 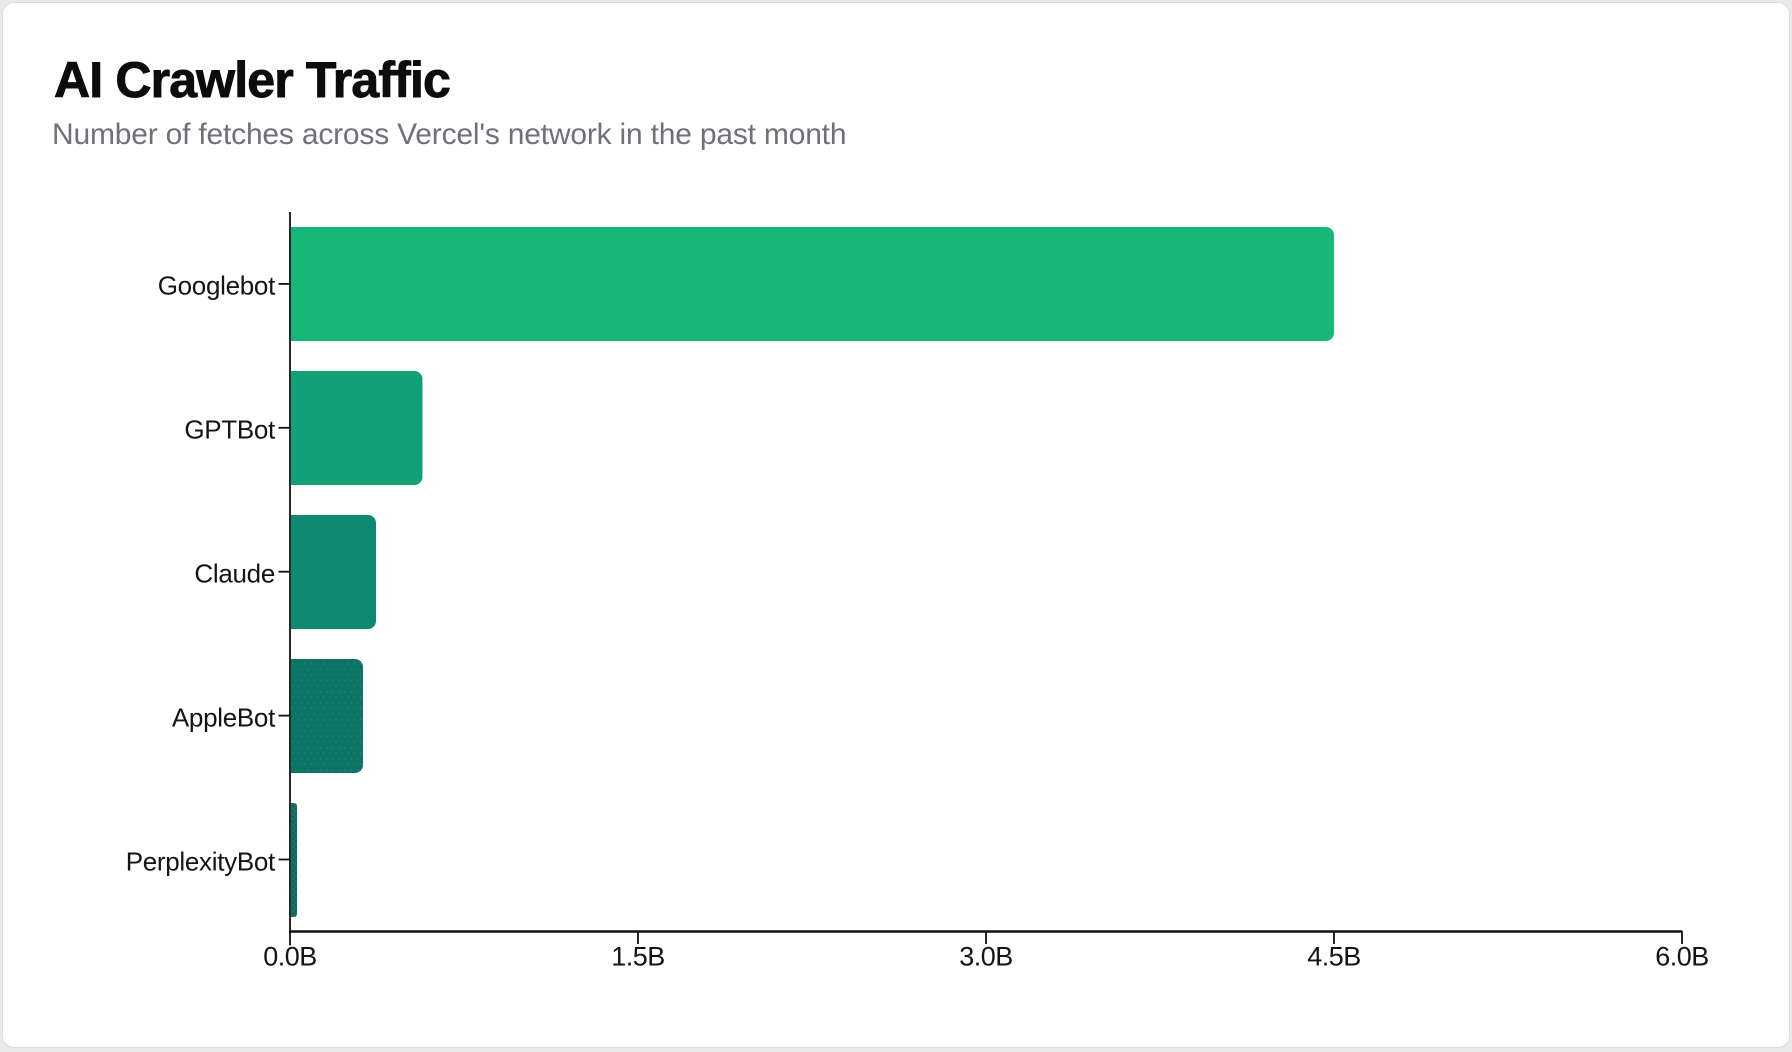 What do you see at coordinates (224, 717) in the screenshot?
I see `svg-text: AppleBot` at bounding box center [224, 717].